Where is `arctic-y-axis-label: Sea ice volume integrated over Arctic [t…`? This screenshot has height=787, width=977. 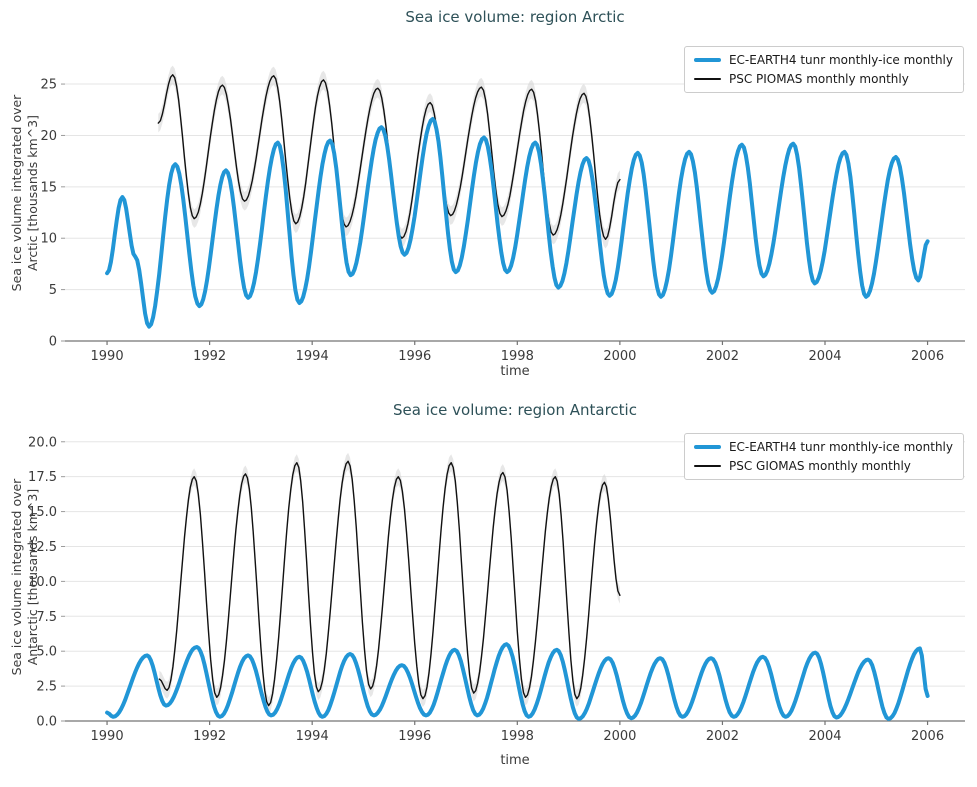 arctic-y-axis-label: Sea ice volume integrated over Arctic [t… is located at coordinates (24, 193).